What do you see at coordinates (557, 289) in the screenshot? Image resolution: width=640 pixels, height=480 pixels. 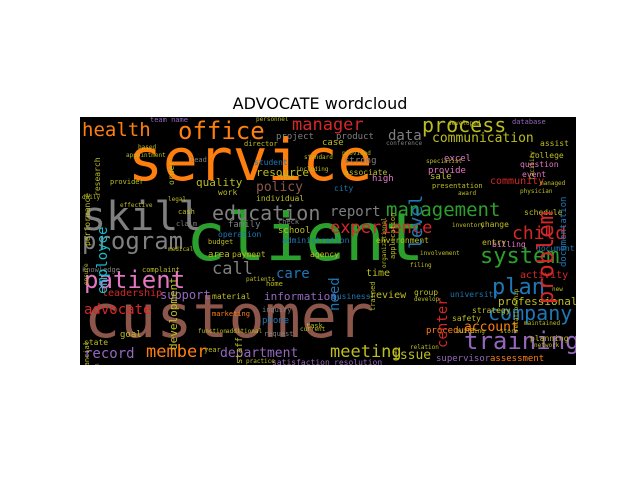 I see `word-new: new` at bounding box center [557, 289].